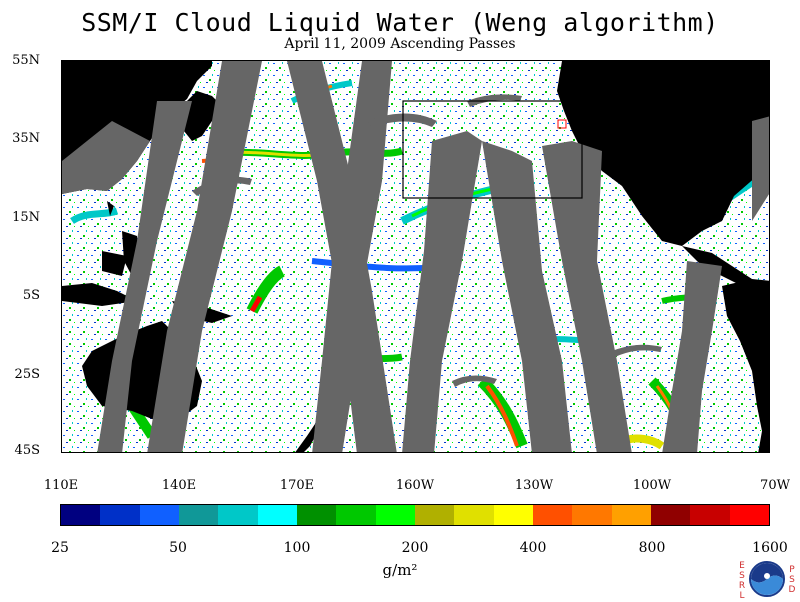 This screenshot has height=602, width=800. Describe the element at coordinates (60, 548) in the screenshot. I see `colorbar-tick: 25` at that location.